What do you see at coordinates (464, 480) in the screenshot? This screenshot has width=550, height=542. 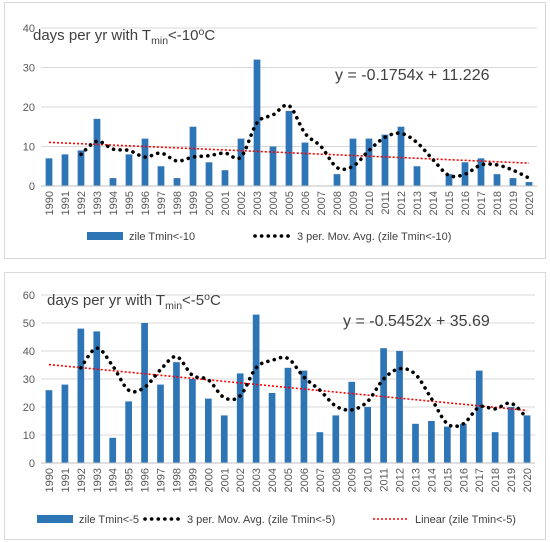 I see `x-tick-label: 2016` at bounding box center [464, 480].